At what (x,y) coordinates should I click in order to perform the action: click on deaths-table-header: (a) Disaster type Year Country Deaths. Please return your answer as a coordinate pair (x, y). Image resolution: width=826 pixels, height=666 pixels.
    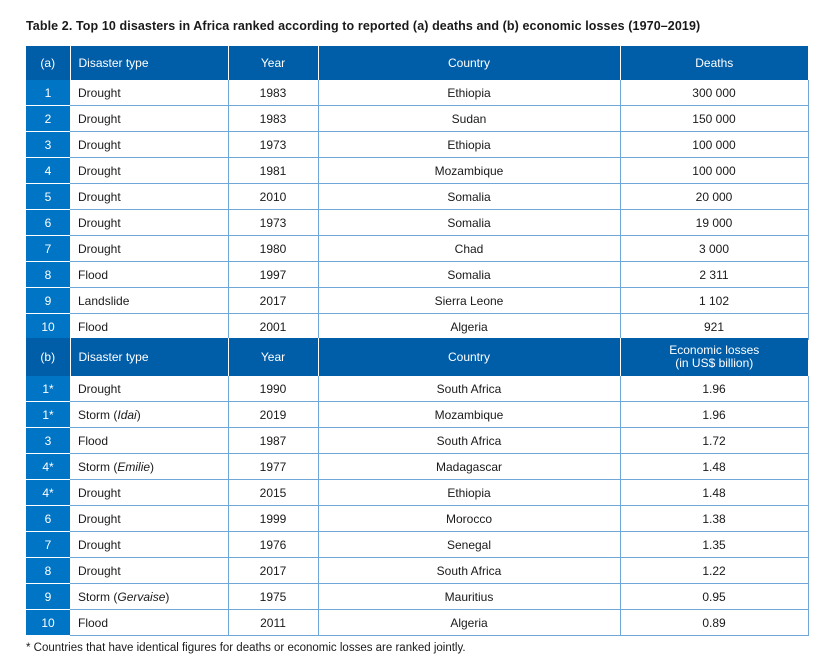
    Looking at the image, I should click on (417, 63).